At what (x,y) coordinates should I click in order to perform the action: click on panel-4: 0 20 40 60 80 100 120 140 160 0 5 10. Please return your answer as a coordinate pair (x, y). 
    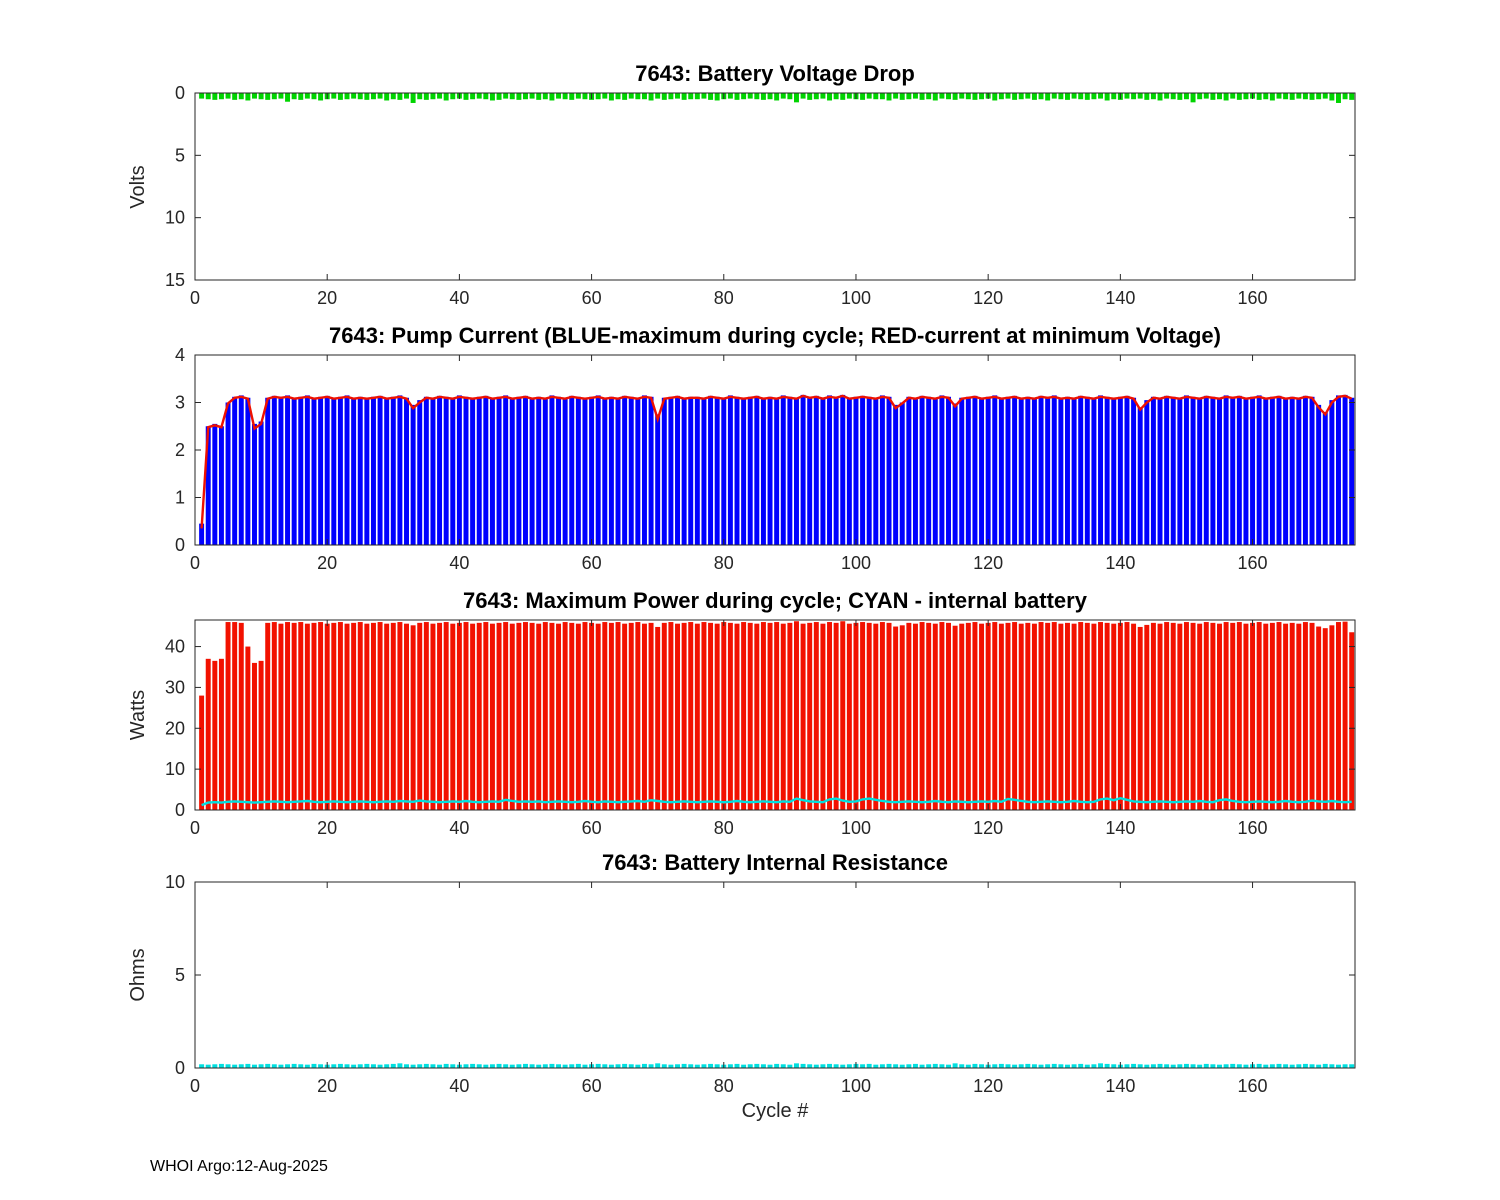
    Looking at the image, I should click on (760, 984).